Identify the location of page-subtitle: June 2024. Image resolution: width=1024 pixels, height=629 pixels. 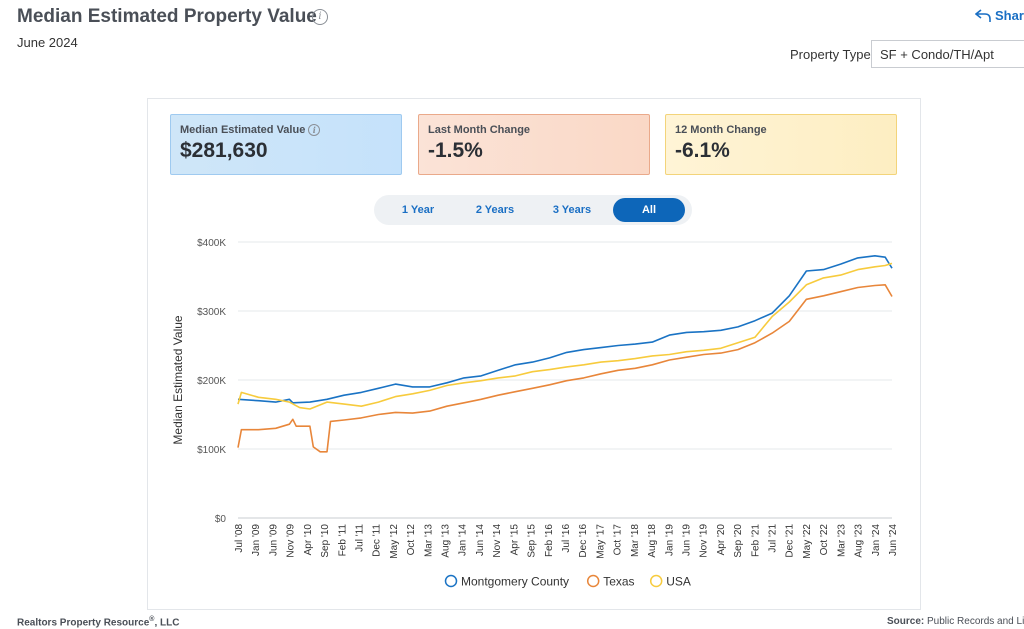
(47, 42).